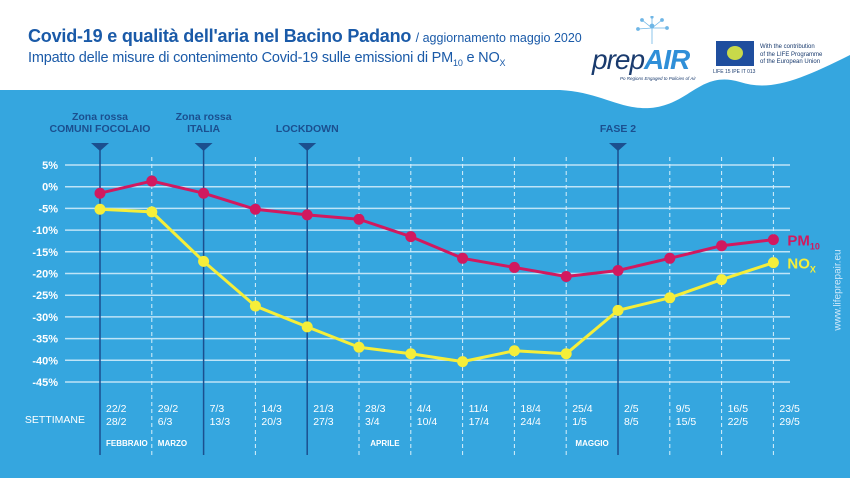  What do you see at coordinates (203, 129) in the screenshot?
I see `event-label-line2: ITALIA` at bounding box center [203, 129].